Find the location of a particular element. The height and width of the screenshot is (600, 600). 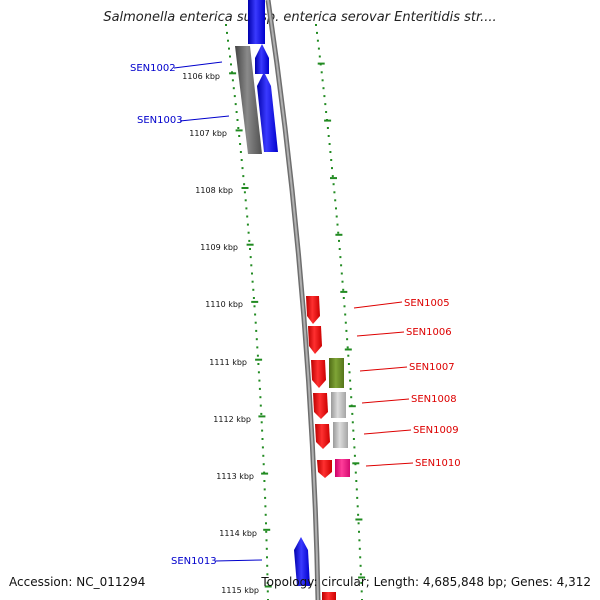

gene-feature-sen1005 is located at coordinates (313, 310).